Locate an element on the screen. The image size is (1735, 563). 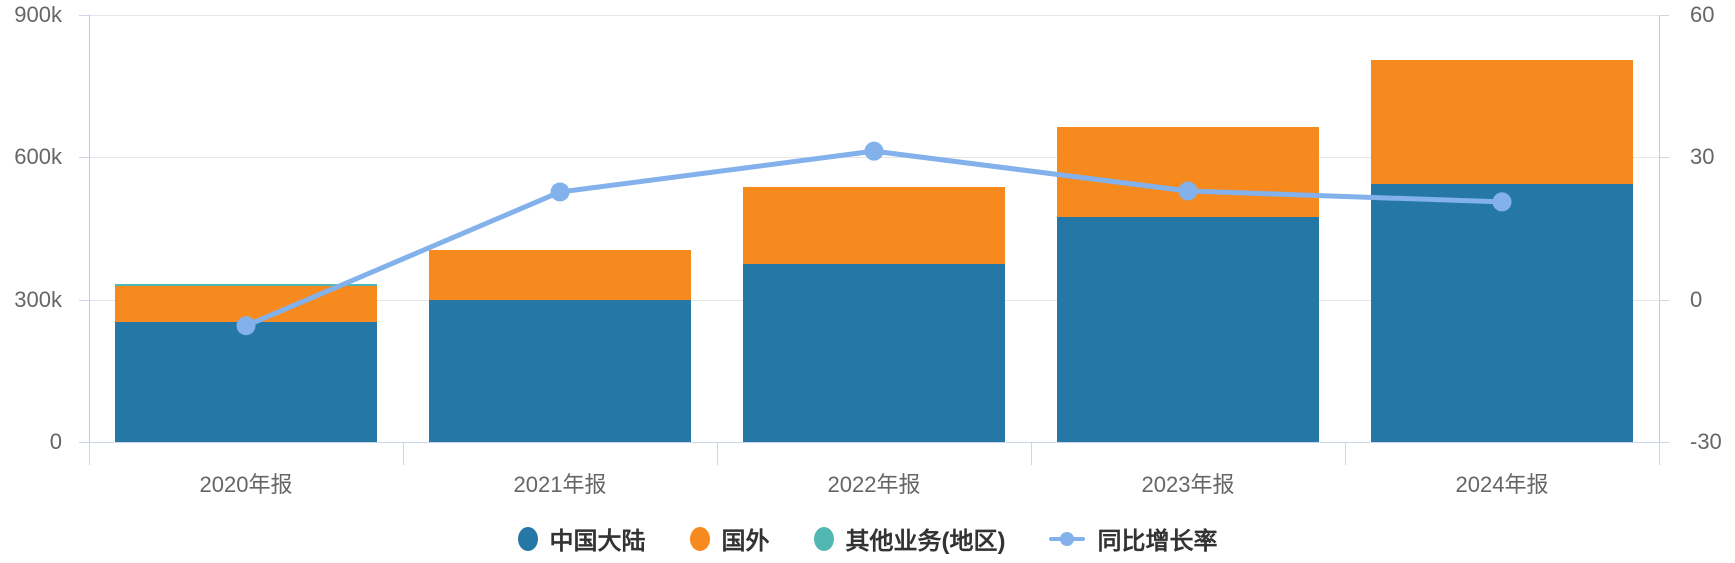
y-axis-right-label: -30 is located at coordinates (1706, 441).